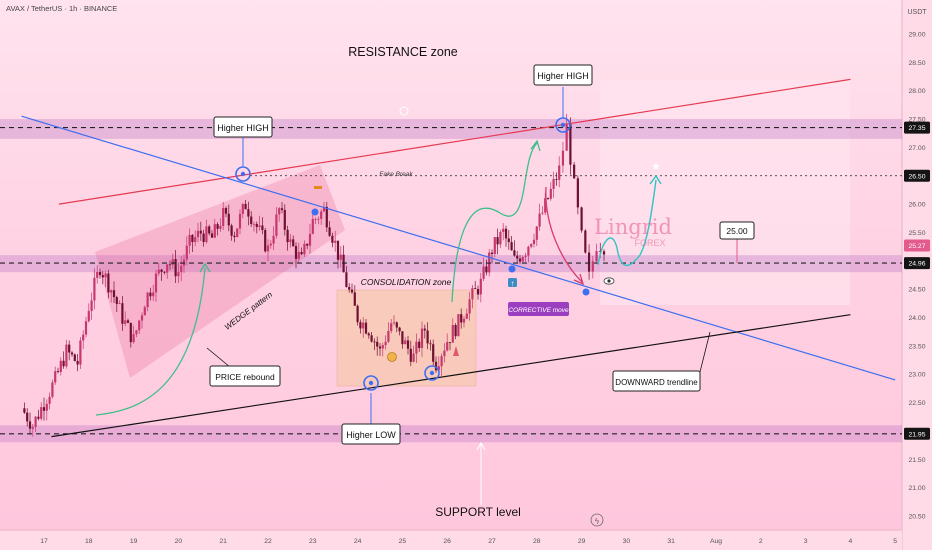  What do you see at coordinates (404, 111) in the screenshot?
I see `flag-icon` at bounding box center [404, 111].